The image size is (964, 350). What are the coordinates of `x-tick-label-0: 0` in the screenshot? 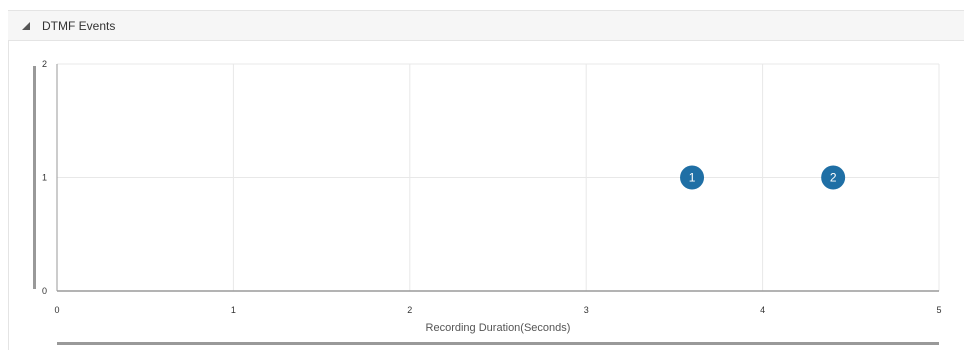 It's located at (56, 310).